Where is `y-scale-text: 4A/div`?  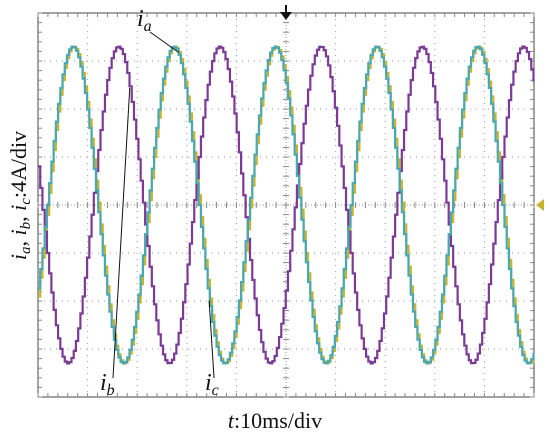
y-scale-text: 4A/div is located at coordinates (19, 161).